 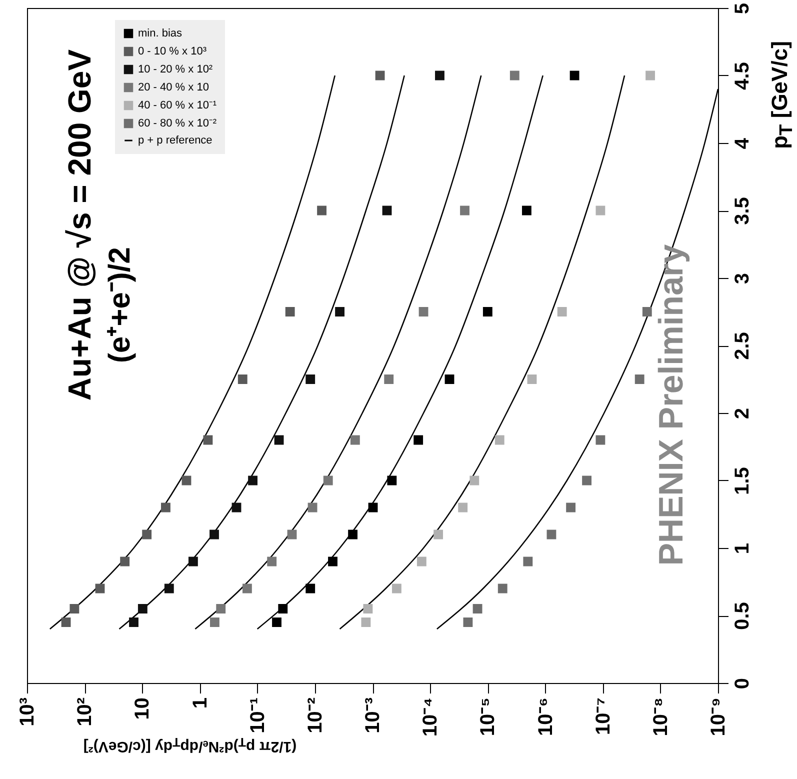 What do you see at coordinates (80, 225) in the screenshot?
I see `annotation: Au+Au @ √s = 200 GeV` at bounding box center [80, 225].